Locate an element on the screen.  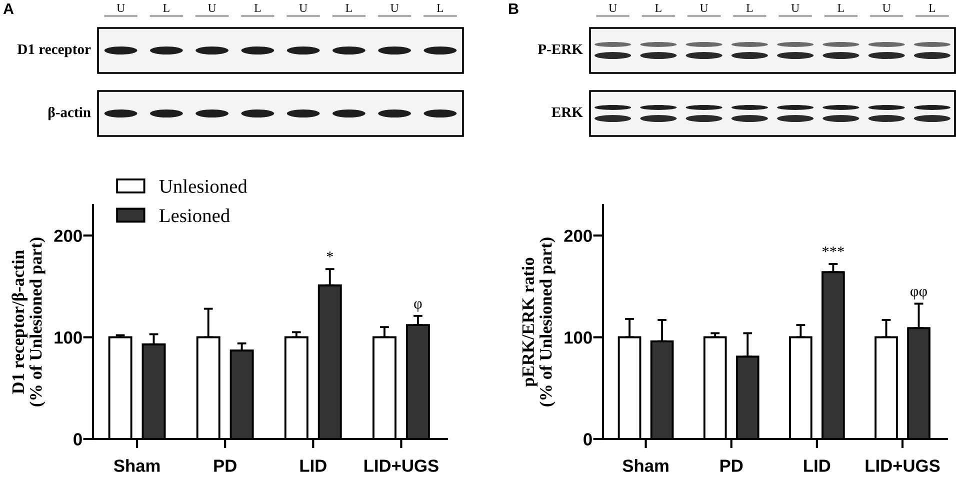
annotation: φ is located at coordinates (418, 306).